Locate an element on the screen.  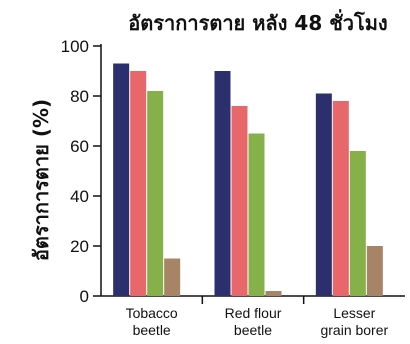
chart-title: อัตราการตาย หลัง 48 ชั่วโมง is located at coordinates (257, 21).